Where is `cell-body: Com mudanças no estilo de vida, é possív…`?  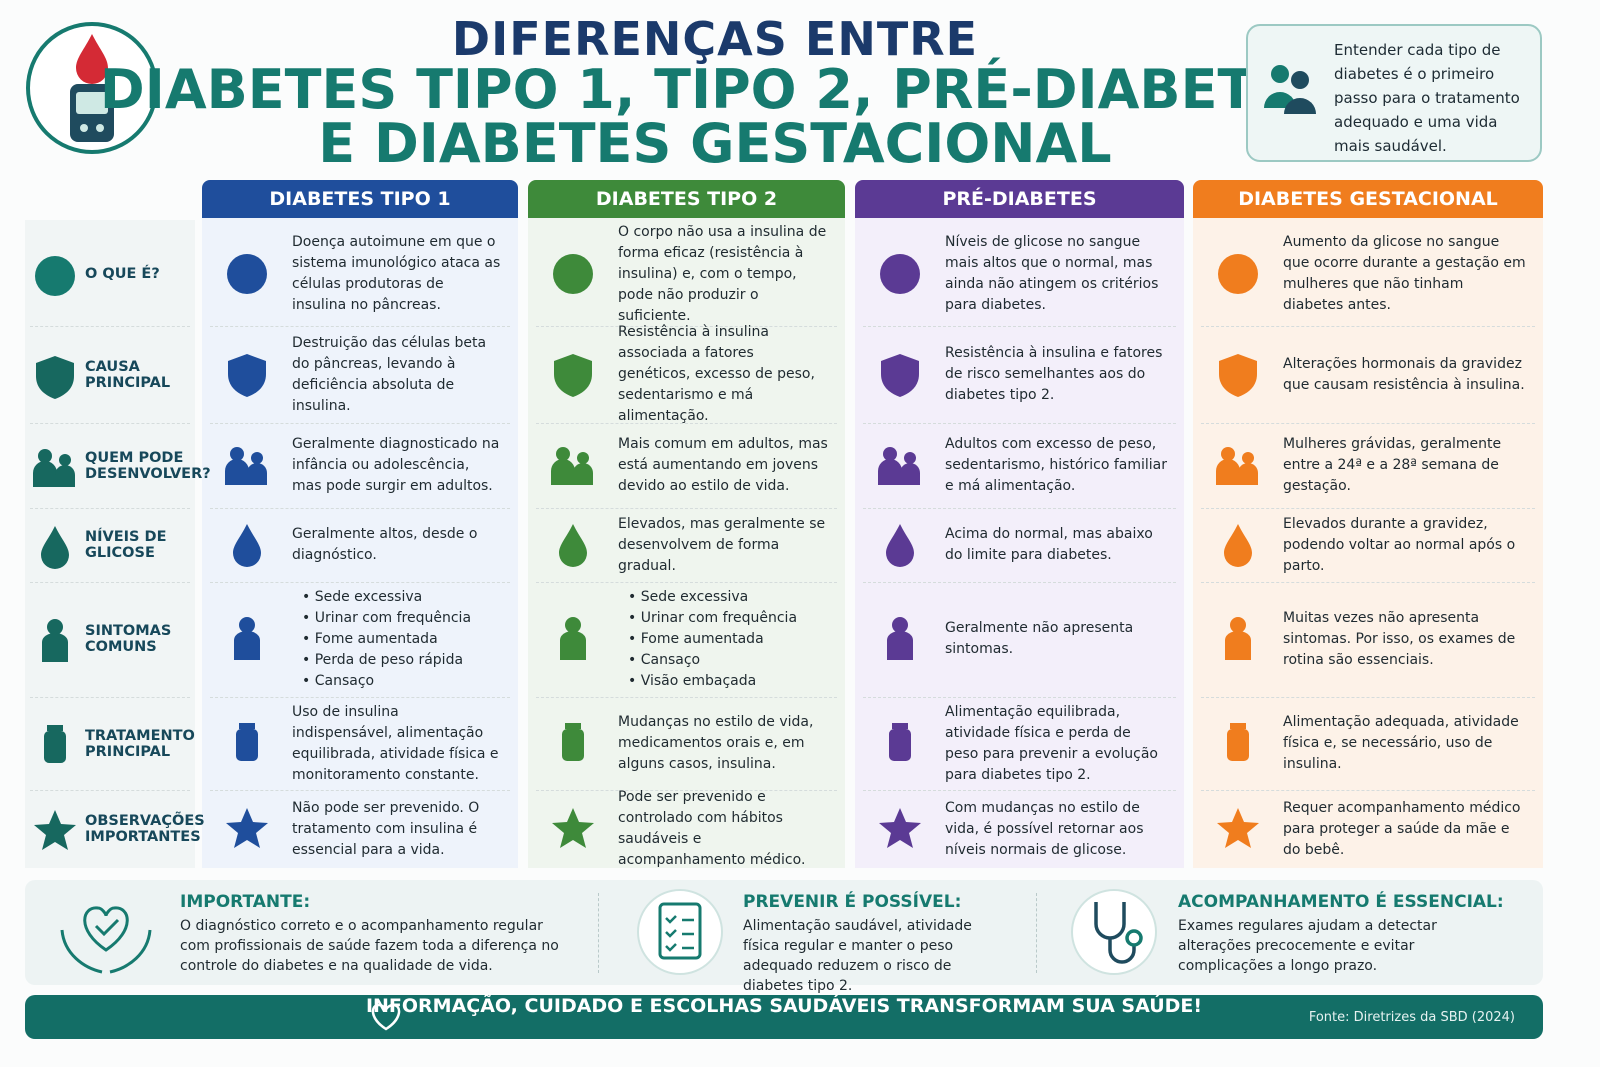 cell-body: Com mudanças no estilo de vida, é possív… is located at coordinates (1044, 828).